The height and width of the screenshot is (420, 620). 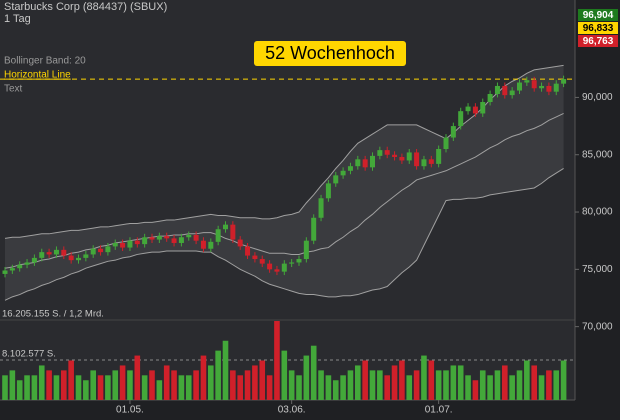 What do you see at coordinates (53, 314) in the screenshot?
I see `volume-tick-label: 16.205.155 S. / 1,2 Mrd.` at bounding box center [53, 314].